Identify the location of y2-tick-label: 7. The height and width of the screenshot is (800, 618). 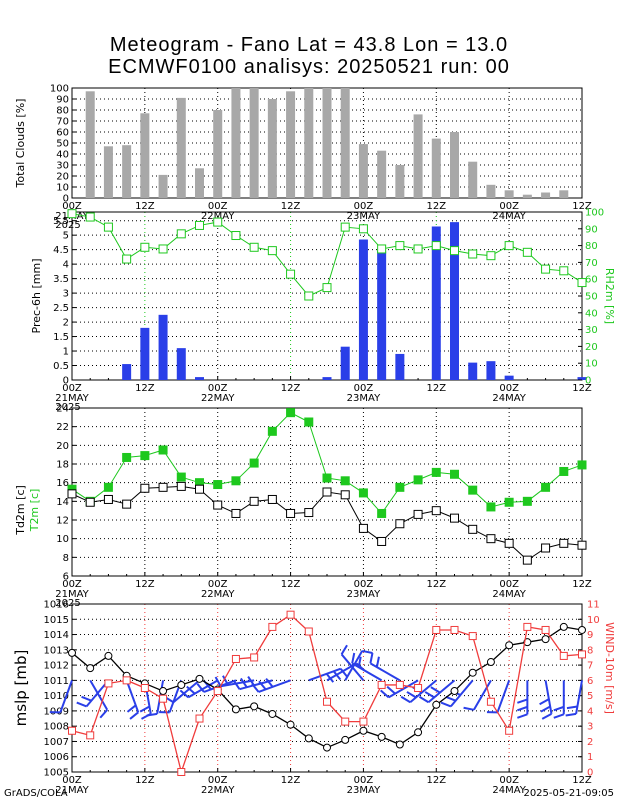
(590, 666).